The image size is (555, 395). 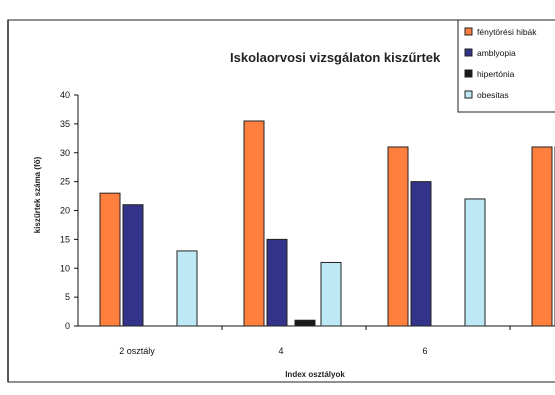 I want to click on y-tick-label: 20, so click(x=65, y=211).